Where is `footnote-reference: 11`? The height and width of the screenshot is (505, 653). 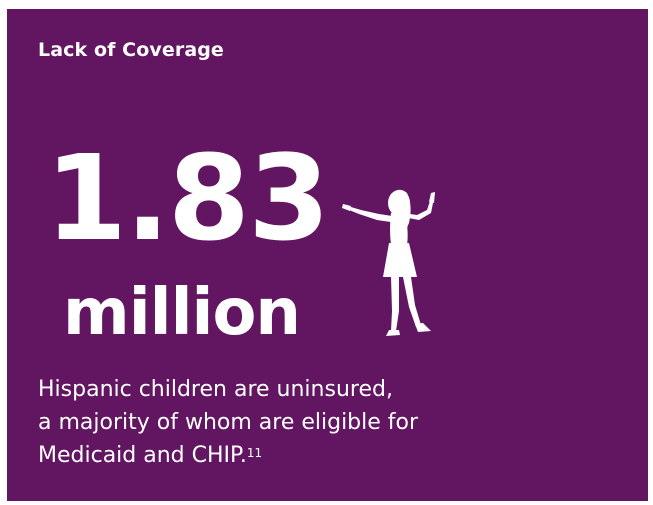
footnote-reference: 11 is located at coordinates (254, 453).